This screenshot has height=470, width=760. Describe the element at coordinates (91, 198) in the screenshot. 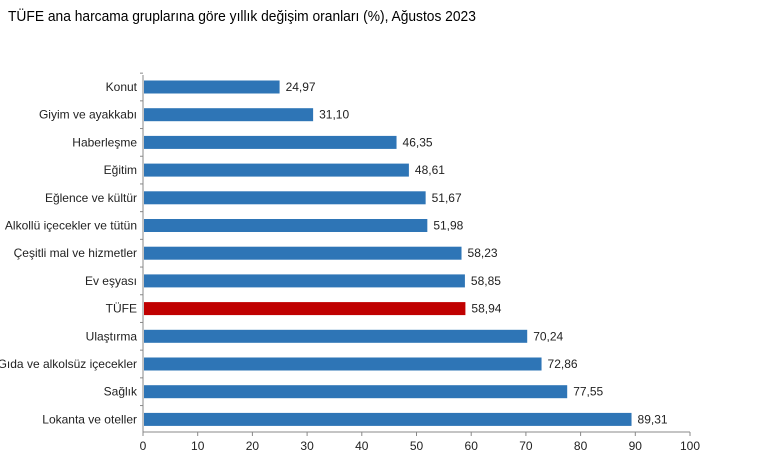

I see `category-label: Eğlence ve kültür` at that location.